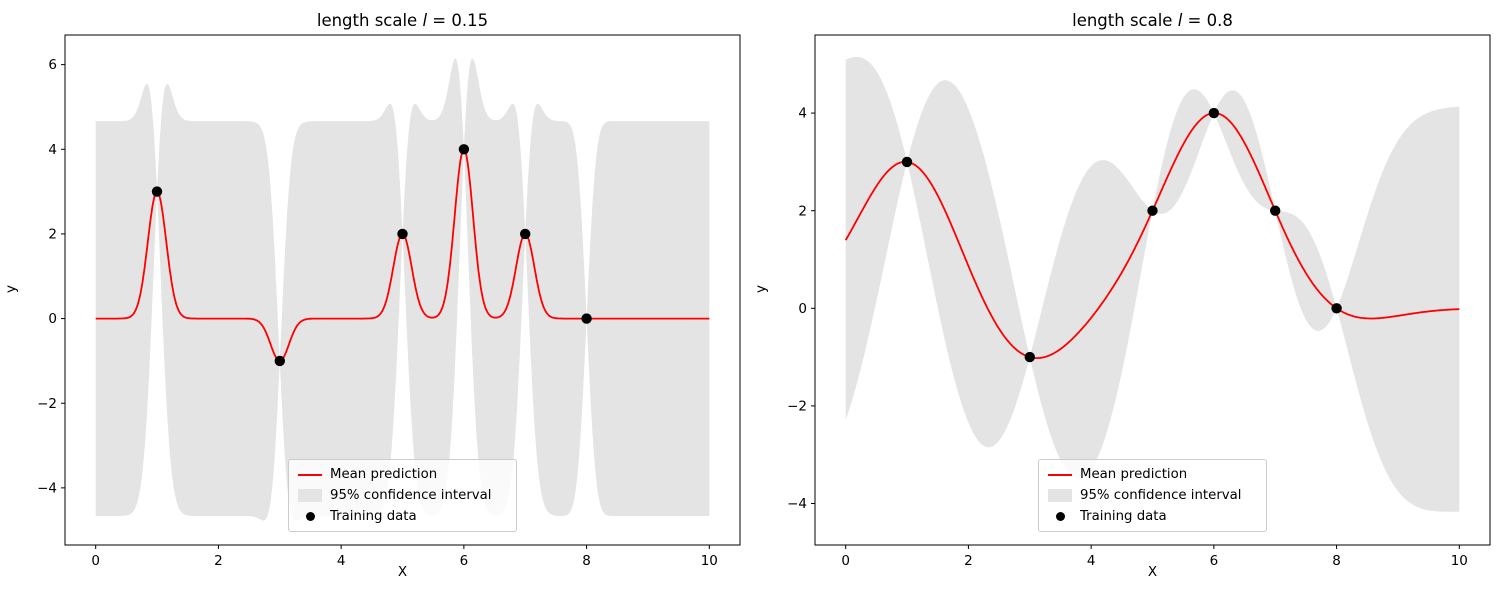 Image resolution: width=1500 pixels, height=600 pixels. I want to click on title-value: = 0.15, so click(458, 20).